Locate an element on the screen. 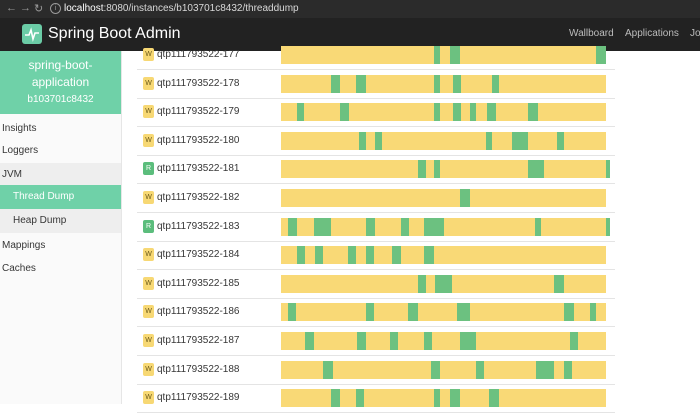  forward-icon: → is located at coordinates (25, 8).